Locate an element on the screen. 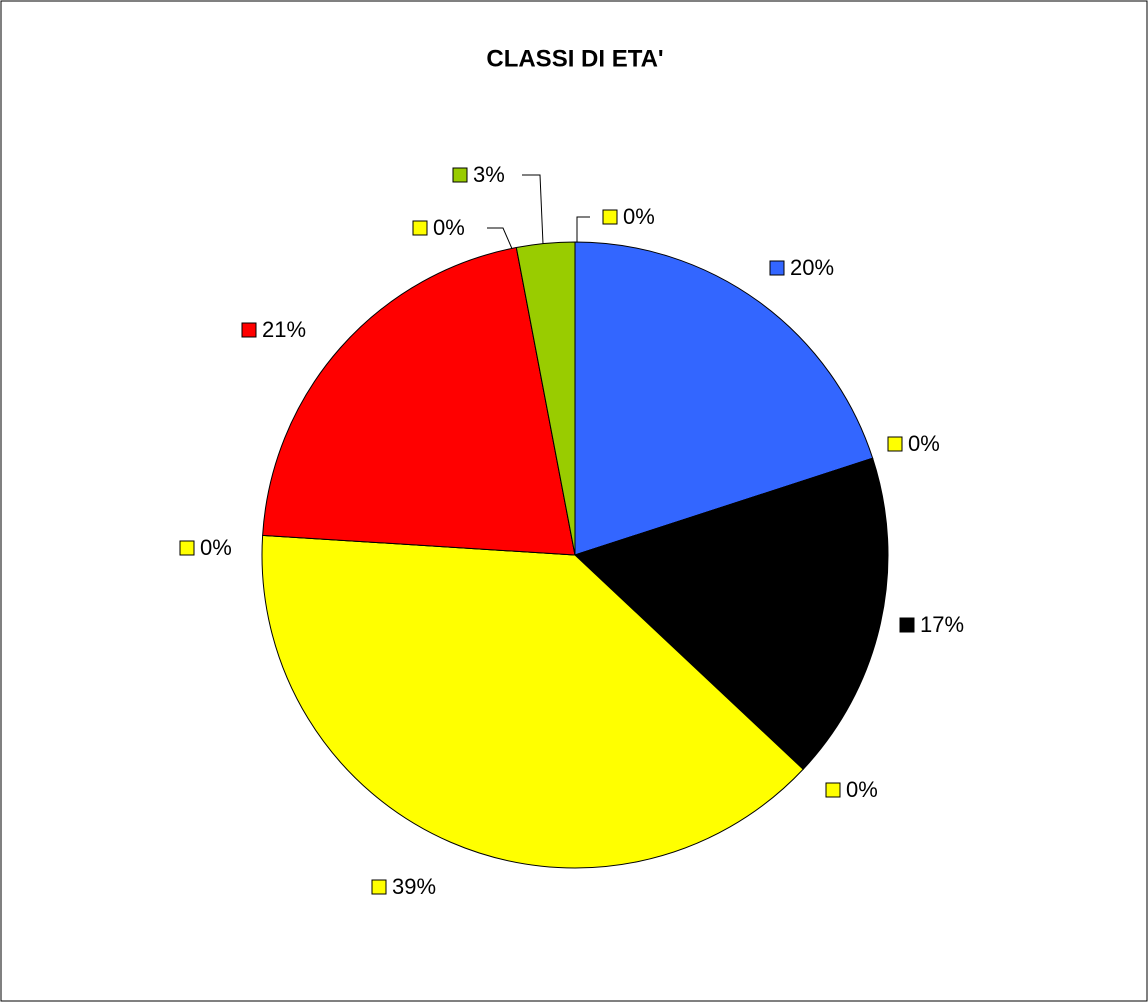  chart-title: CLASSI DI ETA' is located at coordinates (574, 58).